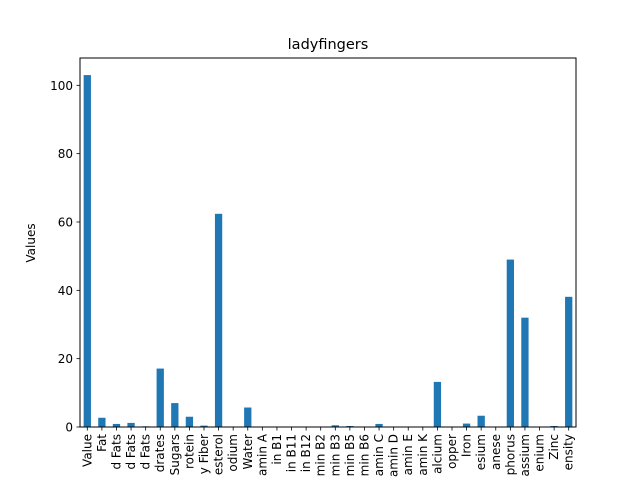 This screenshot has height=480, width=640. What do you see at coordinates (394, 455) in the screenshot?
I see `x-tick-label: amin D` at bounding box center [394, 455].